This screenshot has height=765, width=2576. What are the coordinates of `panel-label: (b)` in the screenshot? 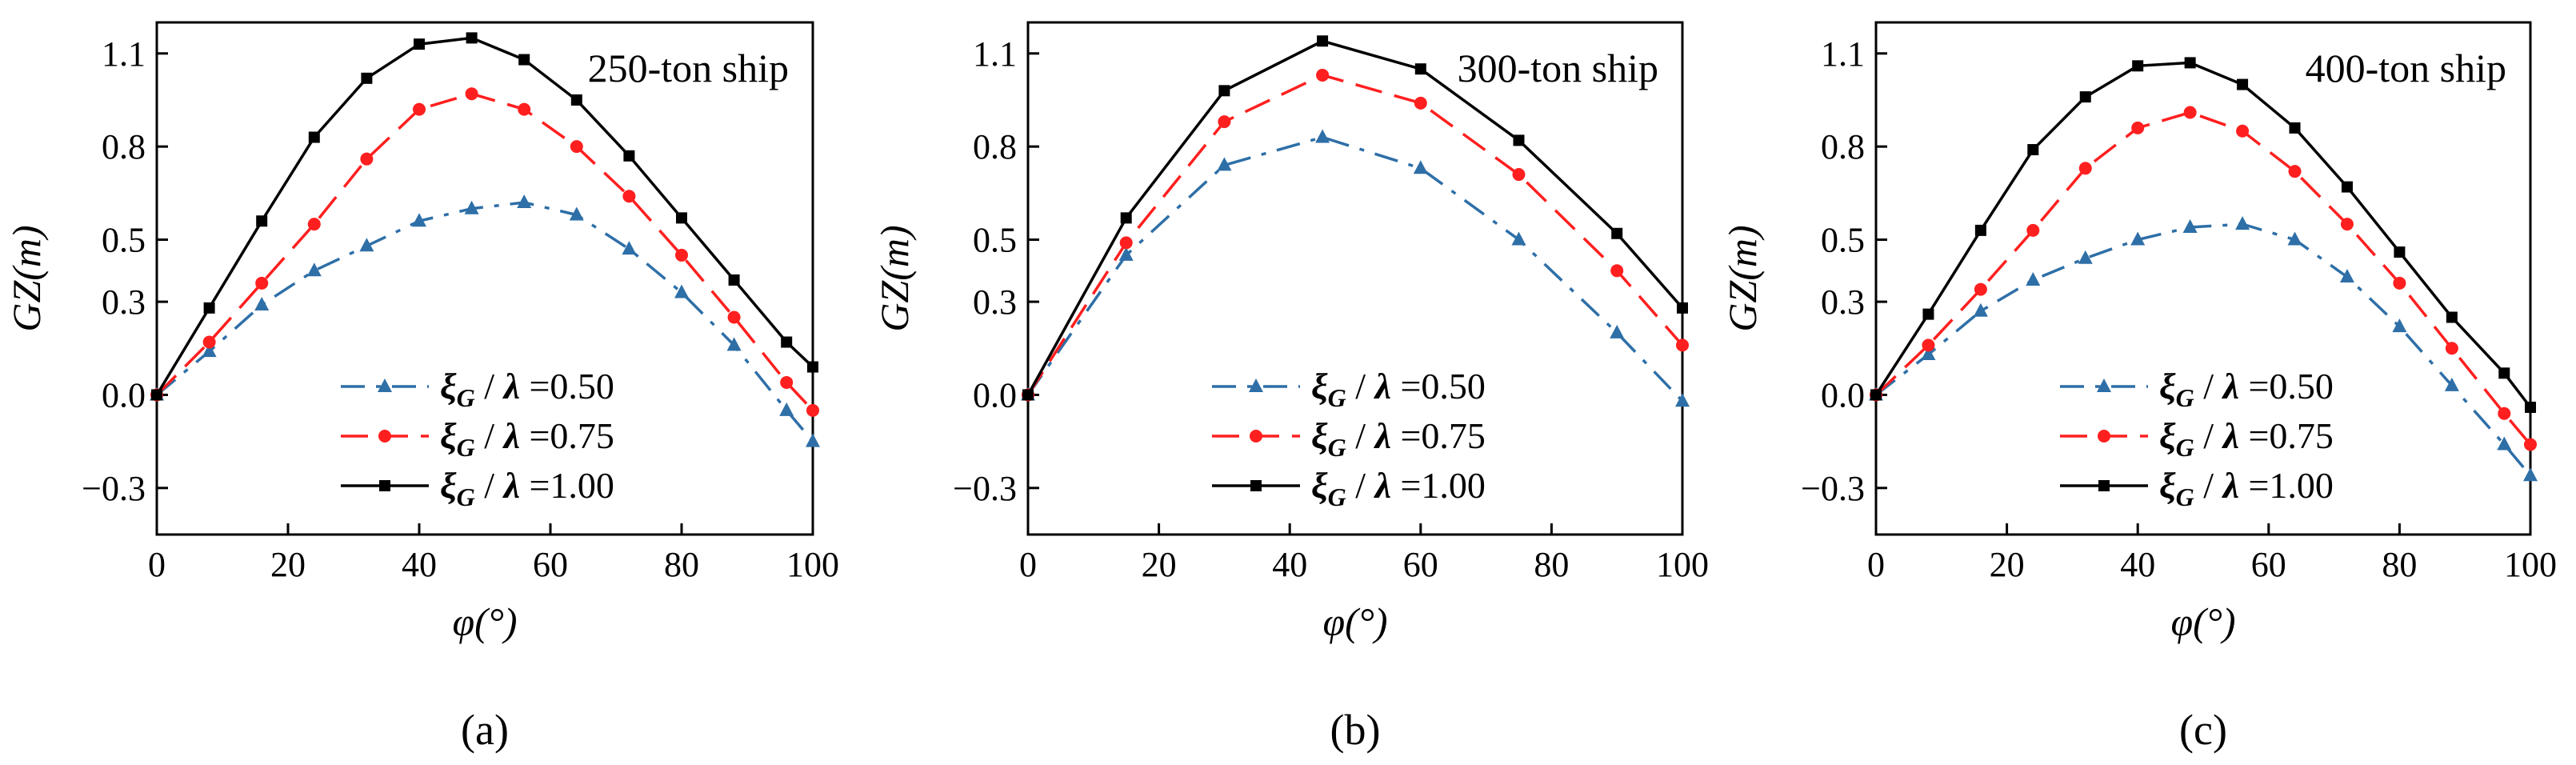 It's located at (1355, 730).